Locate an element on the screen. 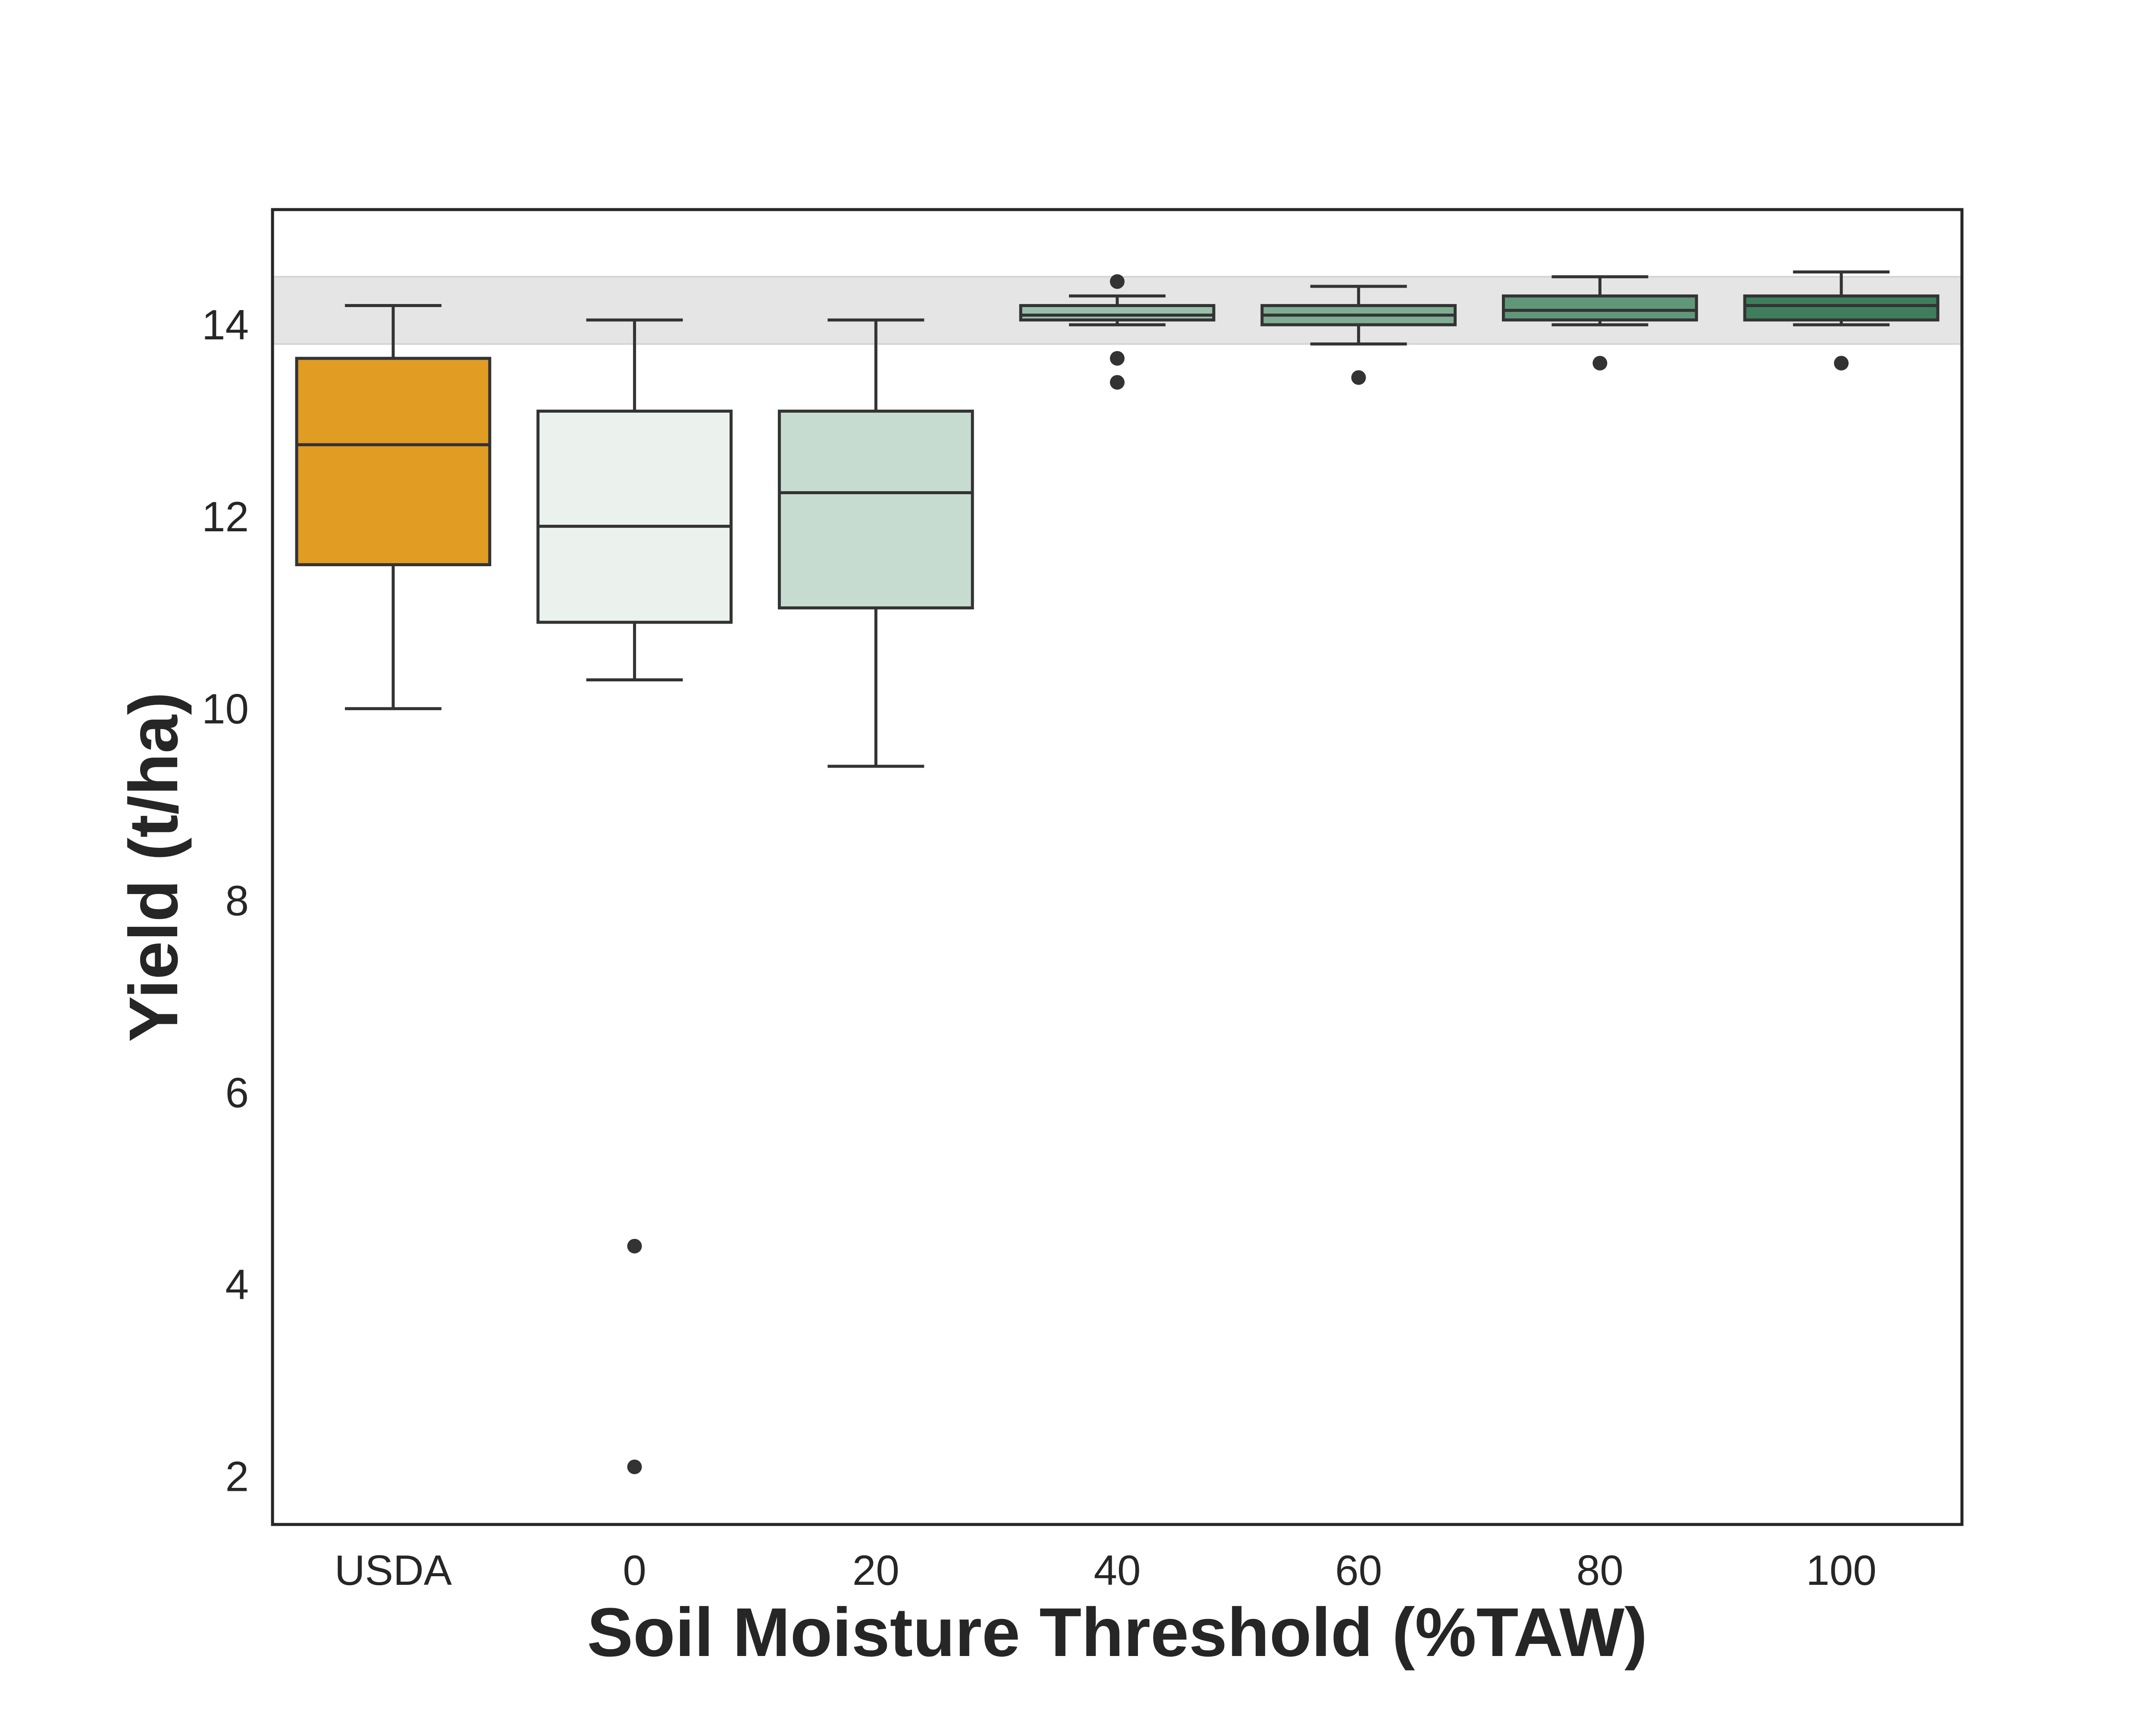  y-tick-label: 4 is located at coordinates (237, 1285).